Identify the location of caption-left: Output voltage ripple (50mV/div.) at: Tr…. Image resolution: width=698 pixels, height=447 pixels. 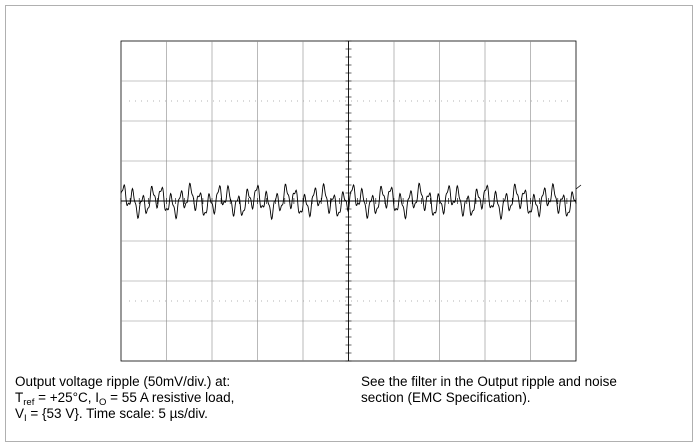
(180, 399).